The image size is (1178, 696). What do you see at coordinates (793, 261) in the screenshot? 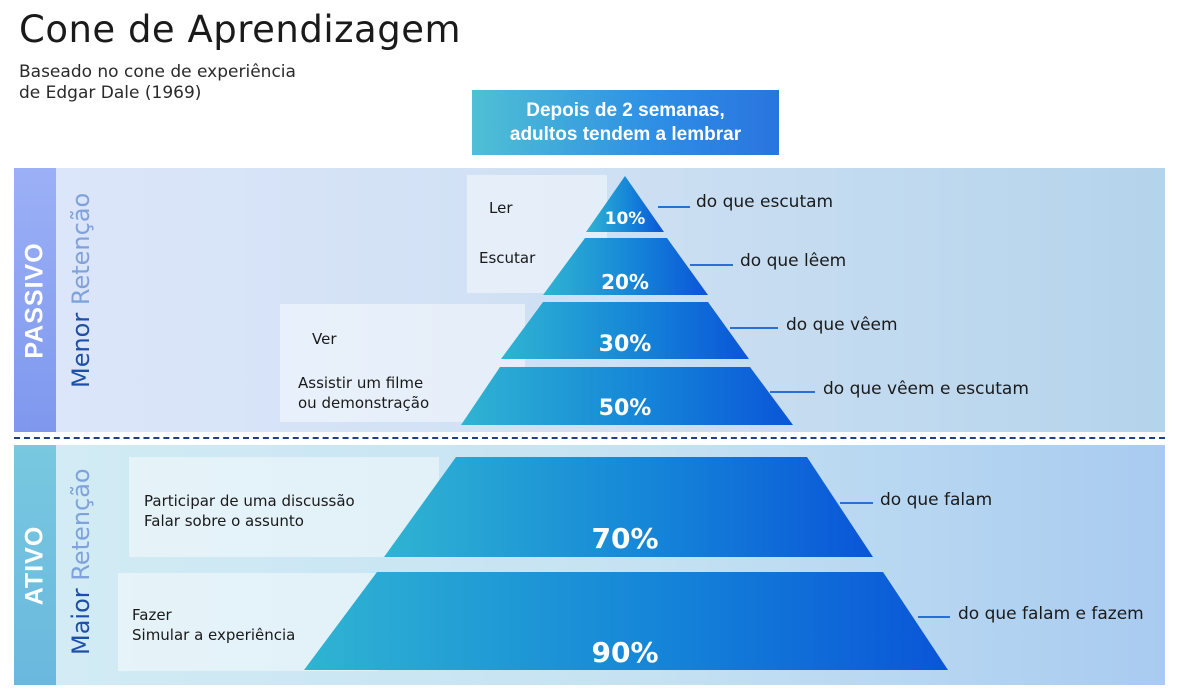
I see `result-label-20: do que lêem` at bounding box center [793, 261].